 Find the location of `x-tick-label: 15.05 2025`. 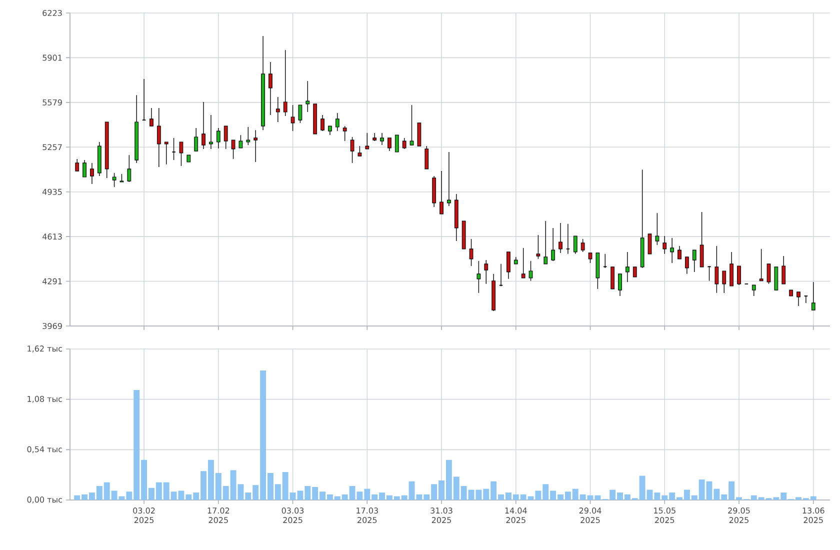

x-tick-label: 15.05 2025 is located at coordinates (665, 516).